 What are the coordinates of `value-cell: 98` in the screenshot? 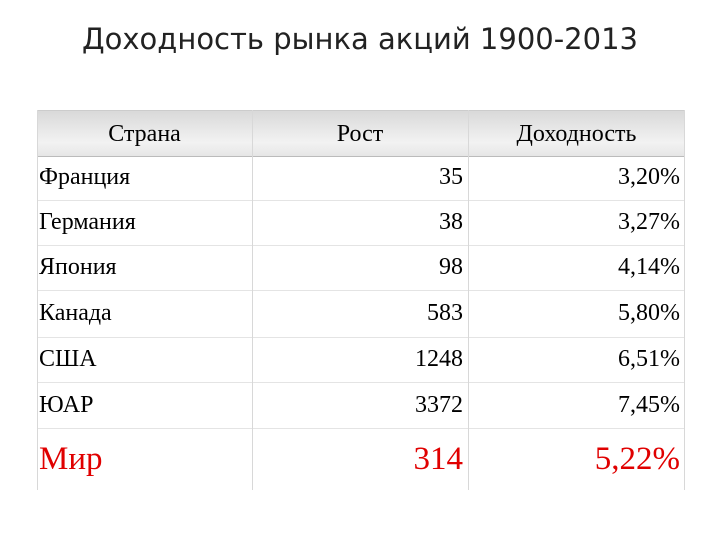 It's located at (451, 267).